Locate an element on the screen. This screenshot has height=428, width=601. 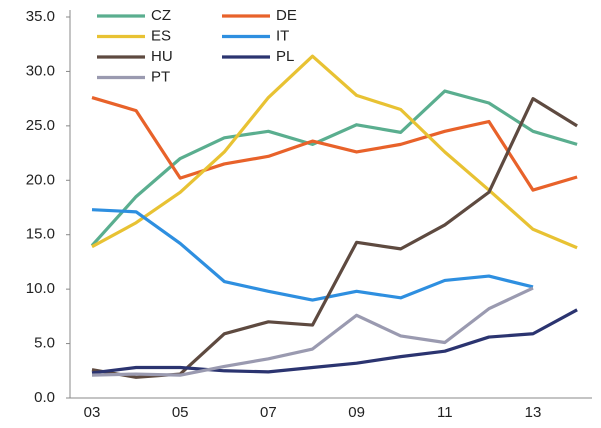
x-tick-label: 13 is located at coordinates (533, 412).